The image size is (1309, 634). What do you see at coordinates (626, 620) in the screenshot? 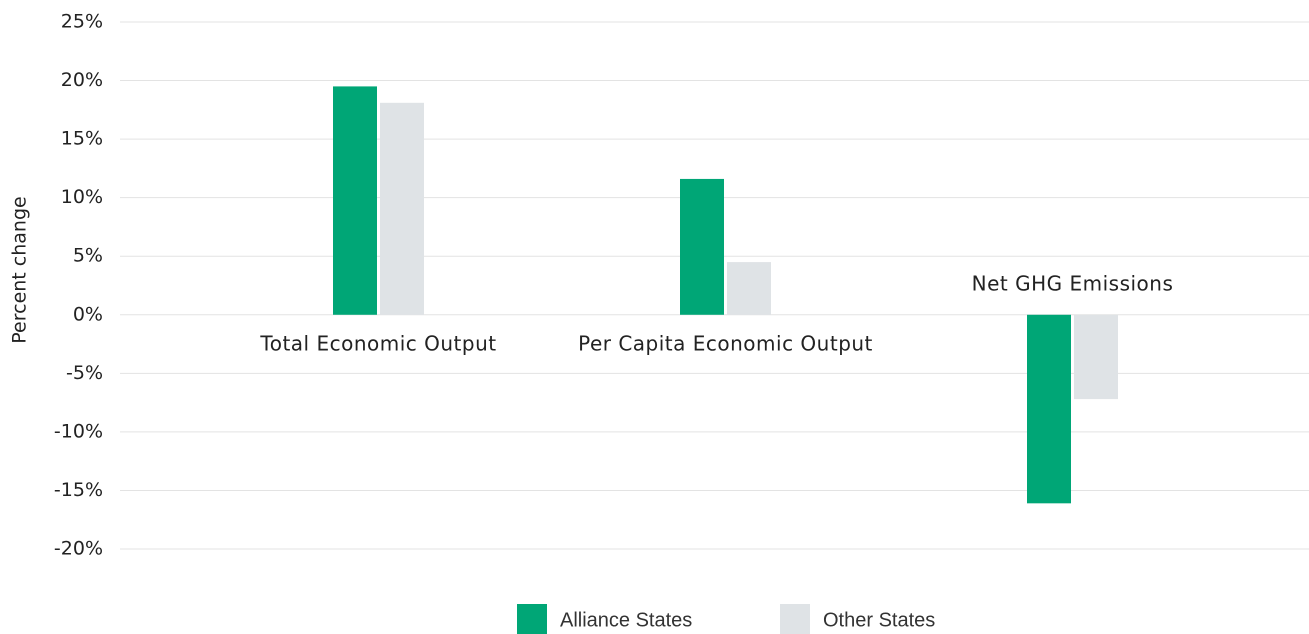
I see `legend-label: Alliance States` at bounding box center [626, 620].